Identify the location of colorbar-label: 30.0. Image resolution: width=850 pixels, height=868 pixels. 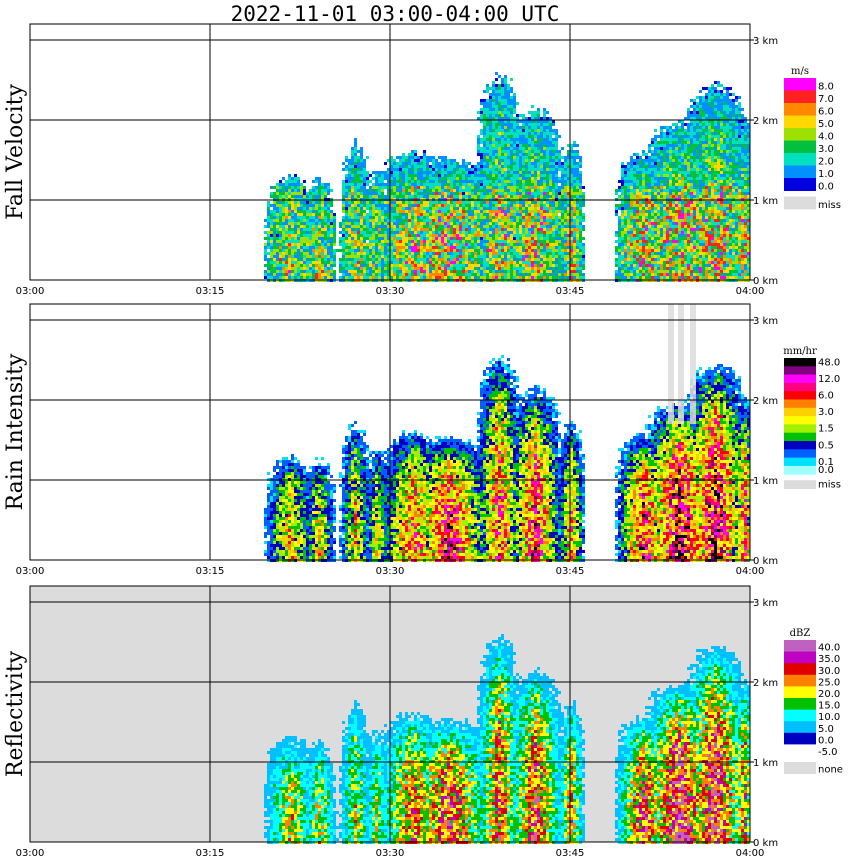
(829, 671).